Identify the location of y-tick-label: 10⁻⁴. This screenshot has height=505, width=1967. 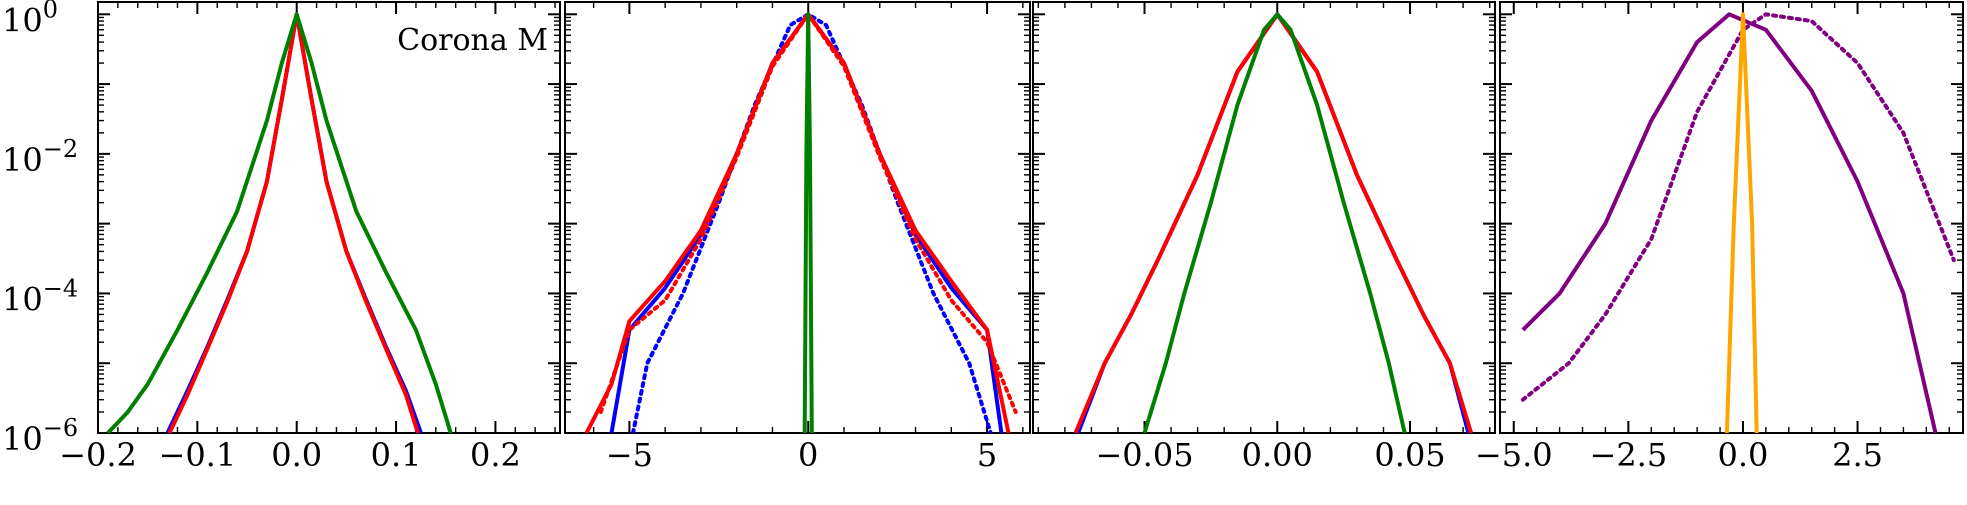
(40, 296).